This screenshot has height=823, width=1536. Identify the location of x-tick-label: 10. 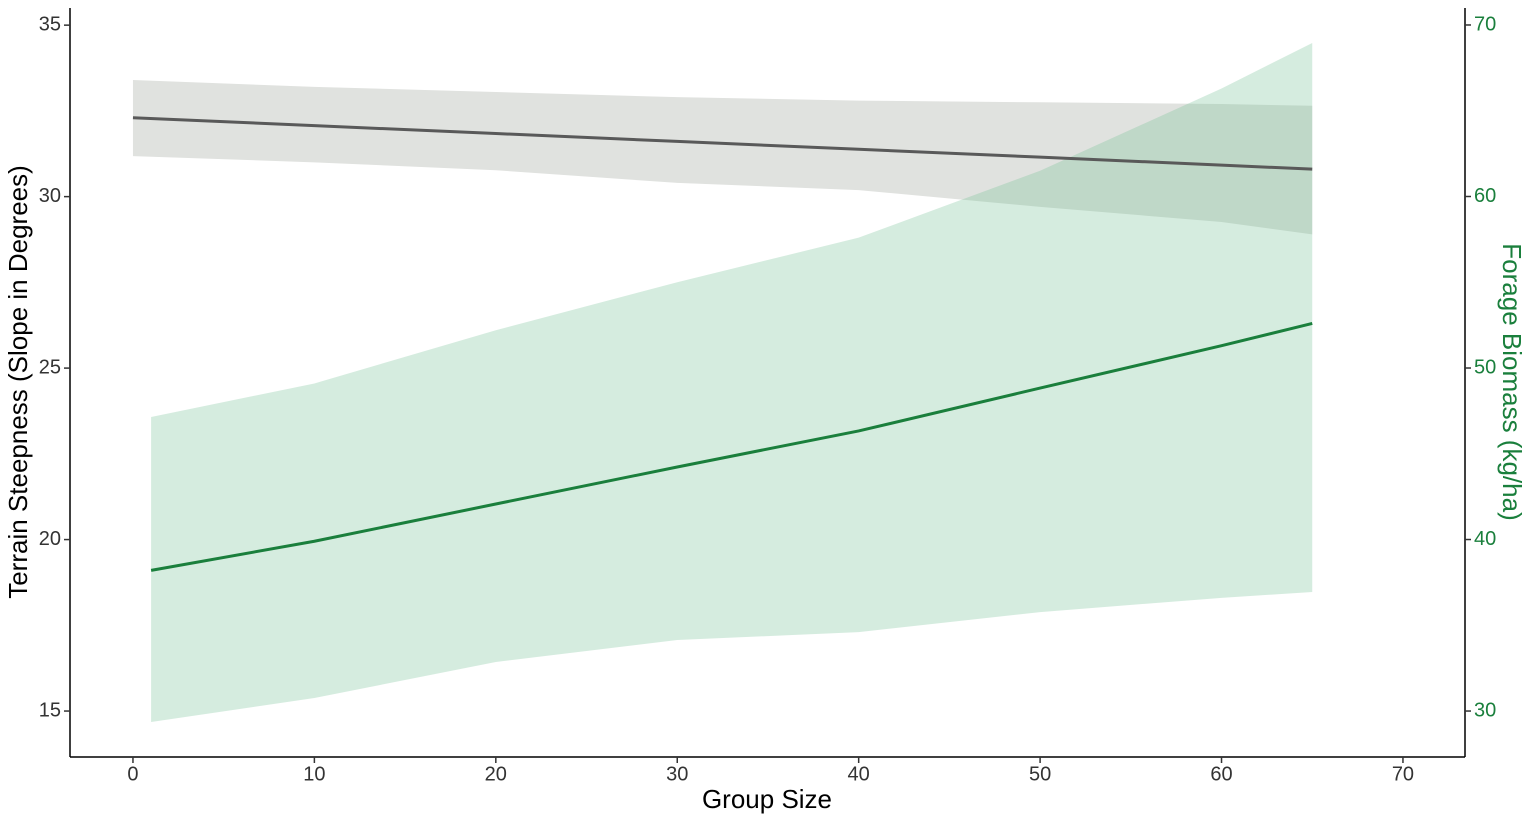
(314, 774).